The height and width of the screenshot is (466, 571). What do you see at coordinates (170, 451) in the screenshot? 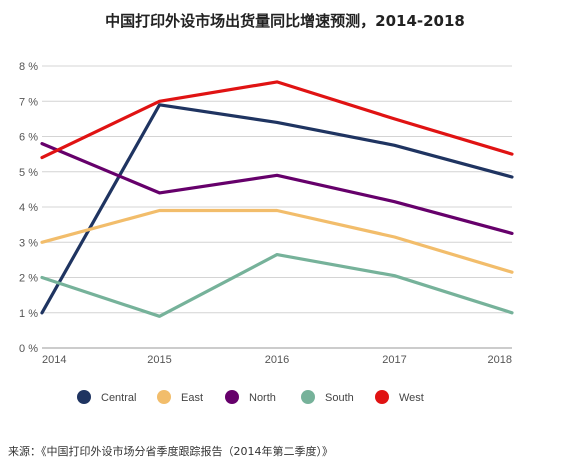
I see `source-note: 来源：《中国打印外设市场分省季度跟踪报告（2014年第二季度）》` at bounding box center [170, 451].